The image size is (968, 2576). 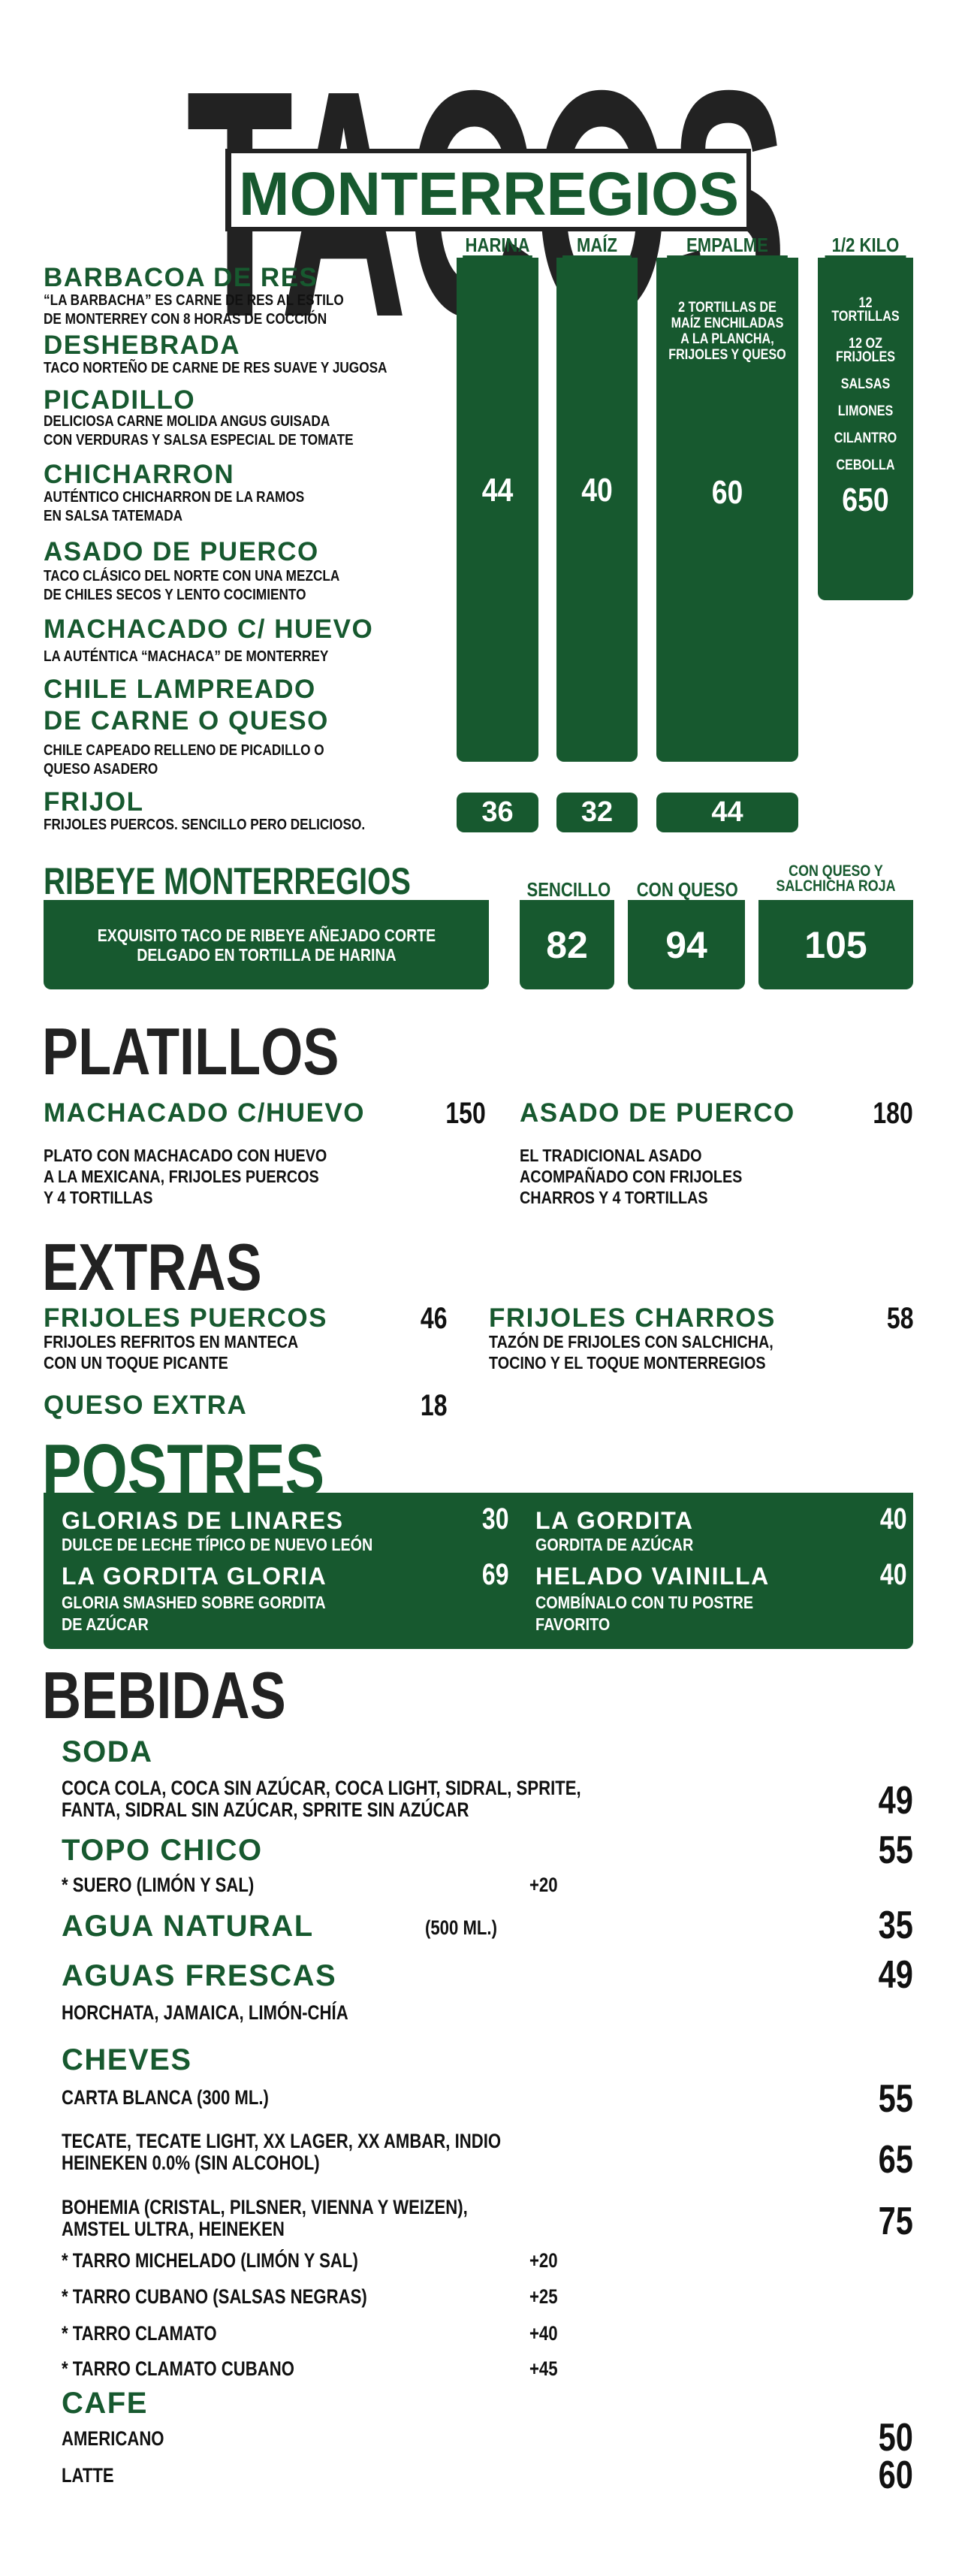 I want to click on bebida-category-soda: SODA, so click(x=107, y=1751).